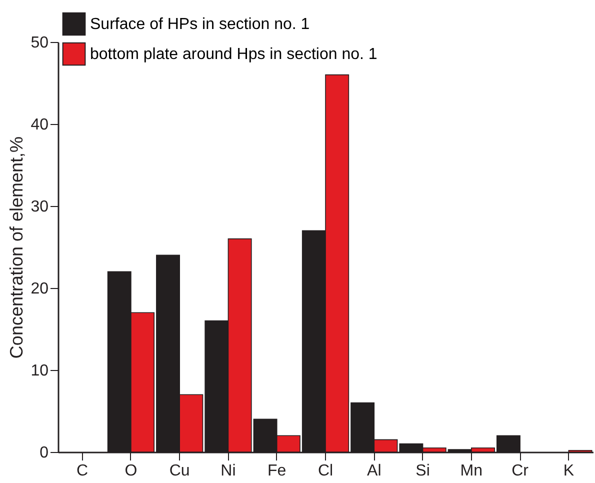 The image size is (595, 483). I want to click on x-tick-label: Cu, so click(179, 471).